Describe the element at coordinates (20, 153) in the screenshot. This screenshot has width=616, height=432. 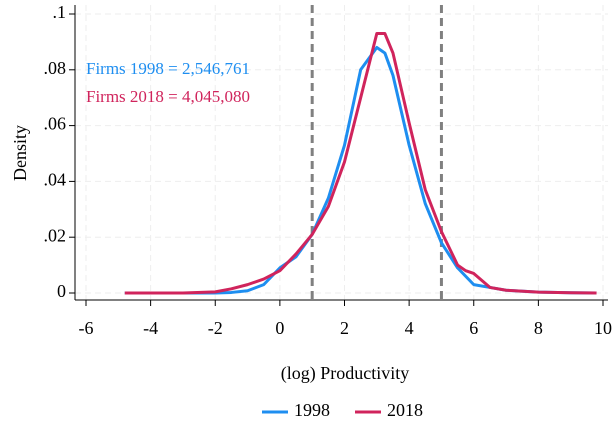
I see `y-axis-label: Density` at that location.